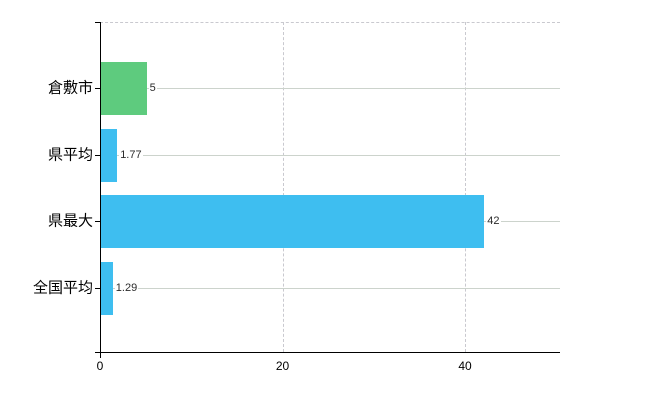 The width and height of the screenshot is (650, 400). I want to click on category-label: 倉敷市, so click(70, 88).